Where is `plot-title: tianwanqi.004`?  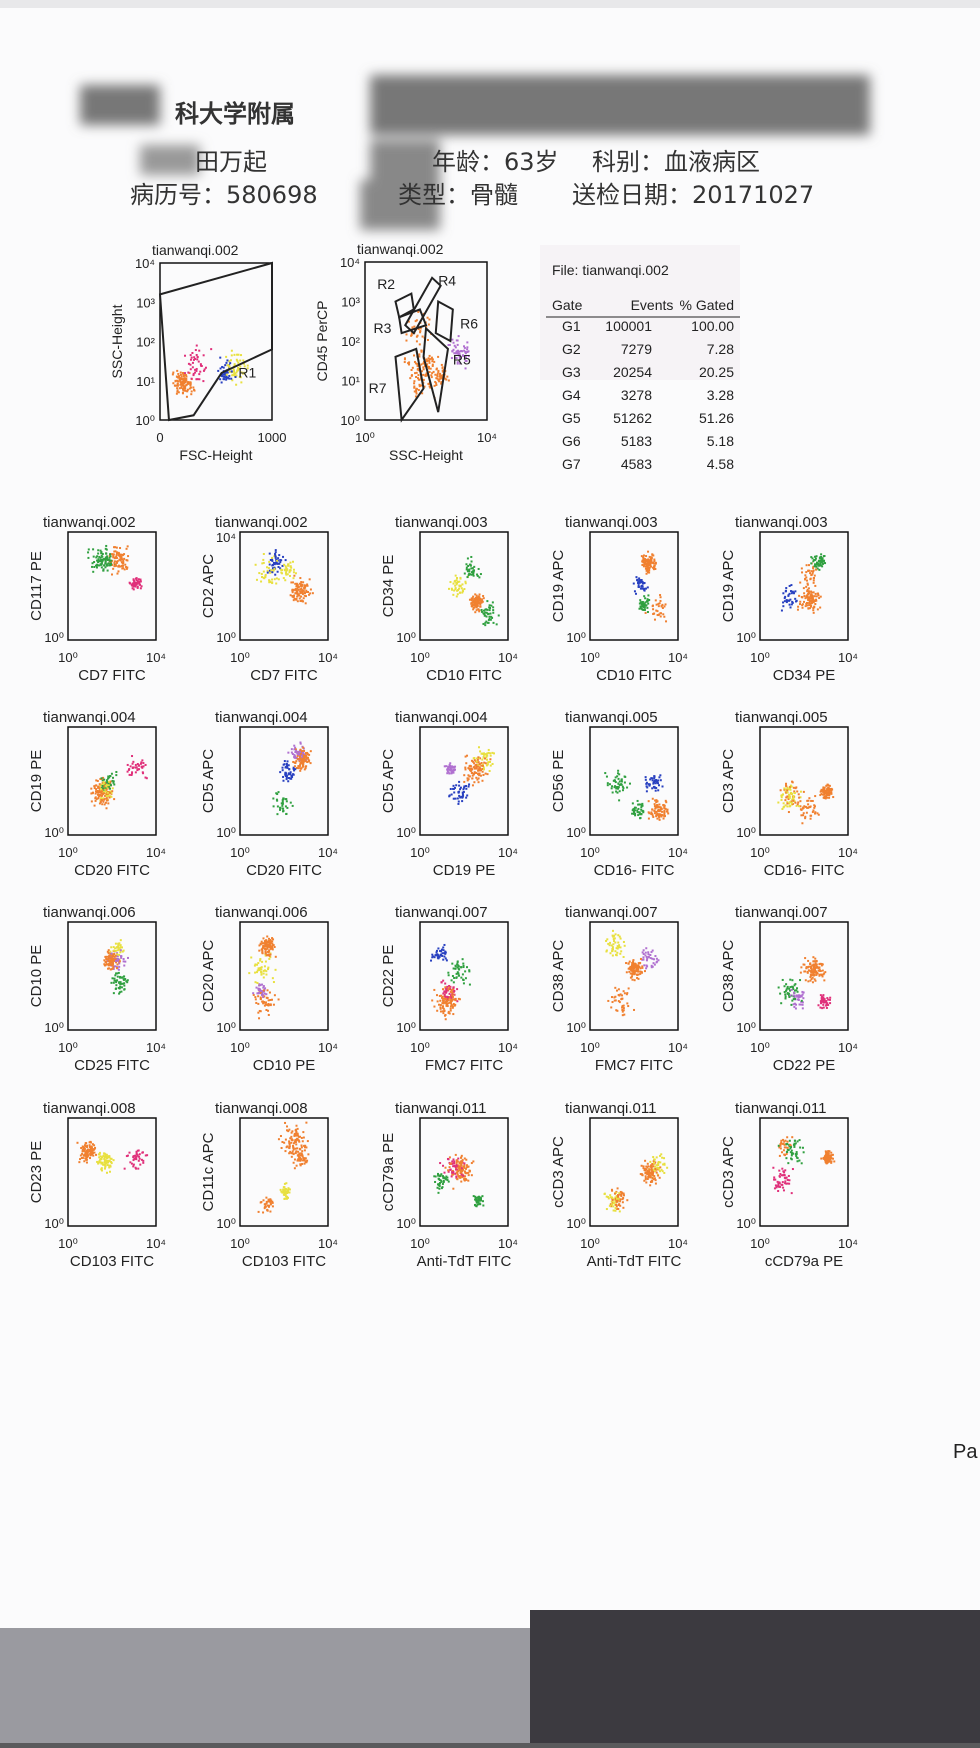 plot-title: tianwanqi.004 is located at coordinates (261, 717).